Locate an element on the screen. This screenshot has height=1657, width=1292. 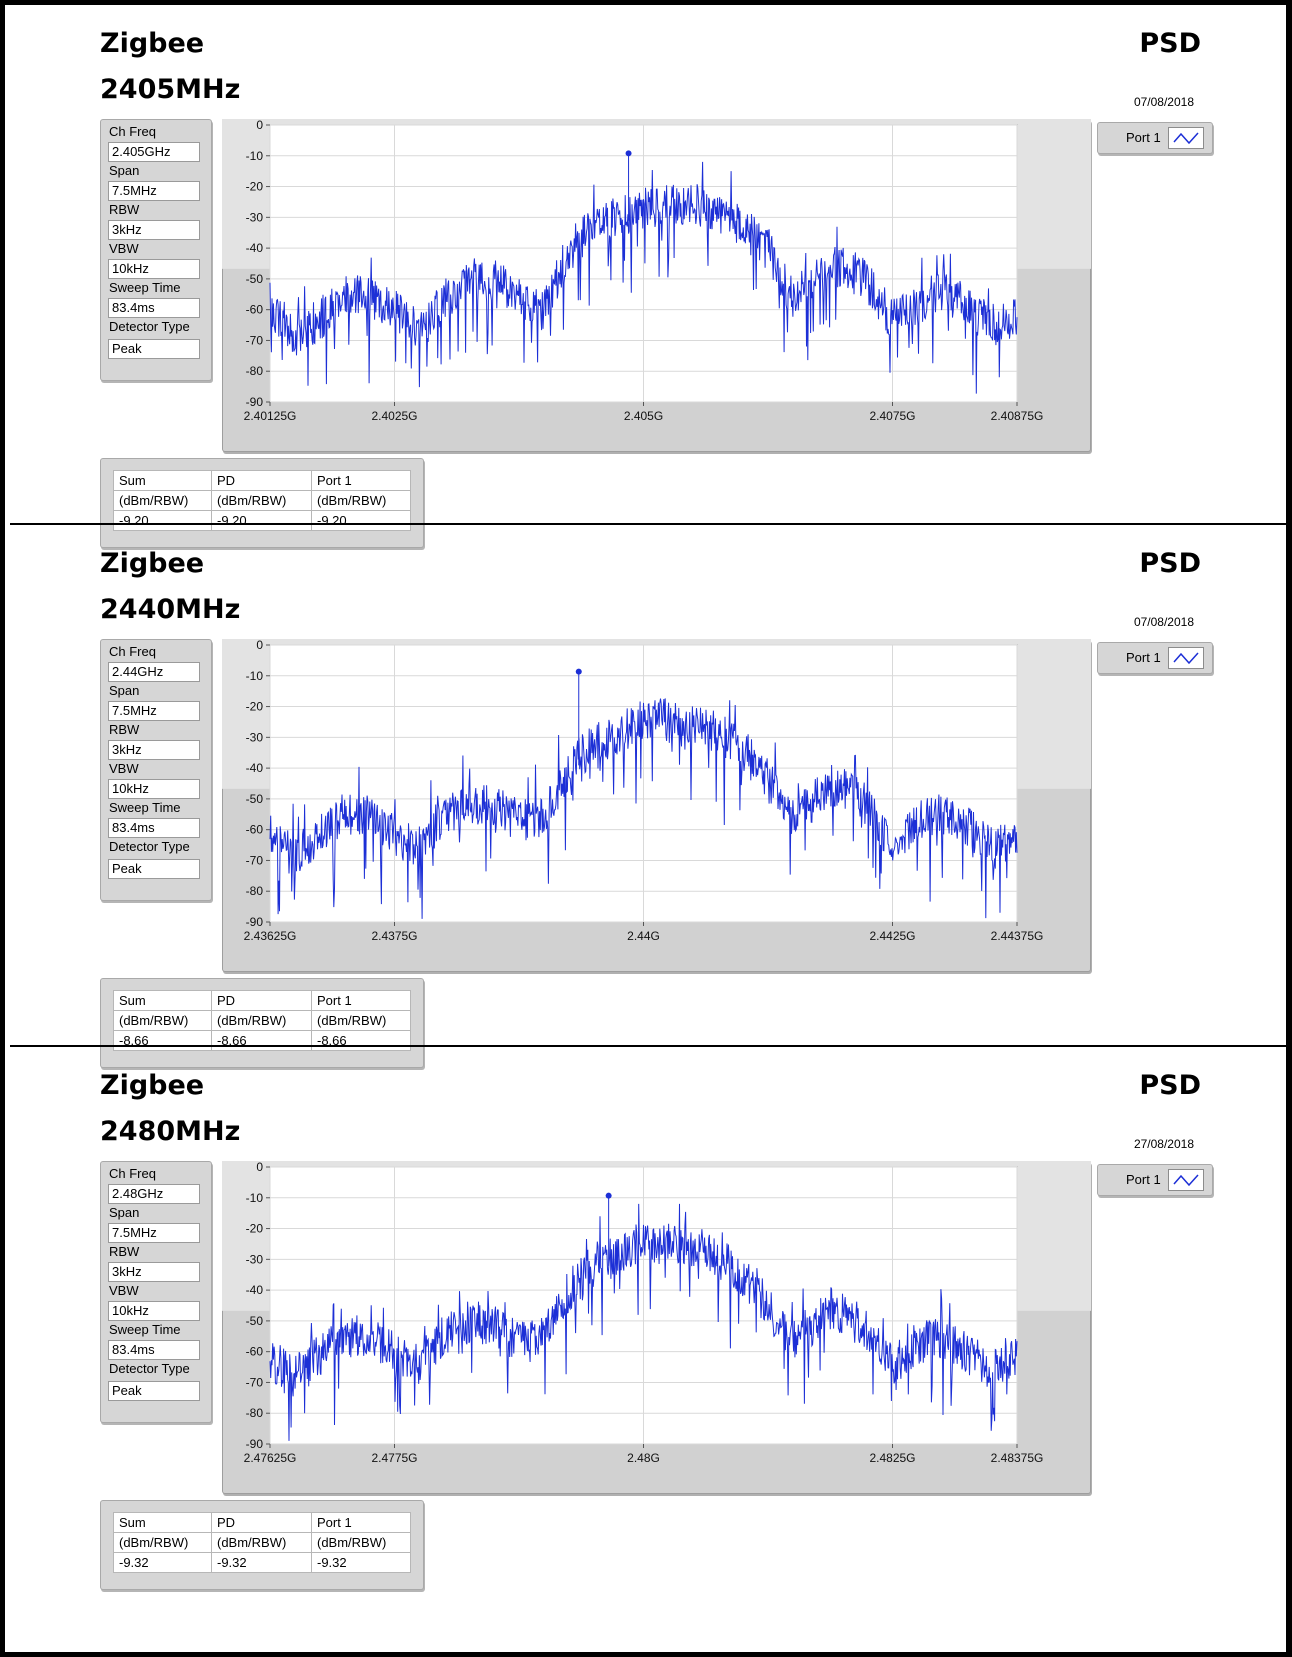
x-tick-label: 2.4775G is located at coordinates (394, 1458).